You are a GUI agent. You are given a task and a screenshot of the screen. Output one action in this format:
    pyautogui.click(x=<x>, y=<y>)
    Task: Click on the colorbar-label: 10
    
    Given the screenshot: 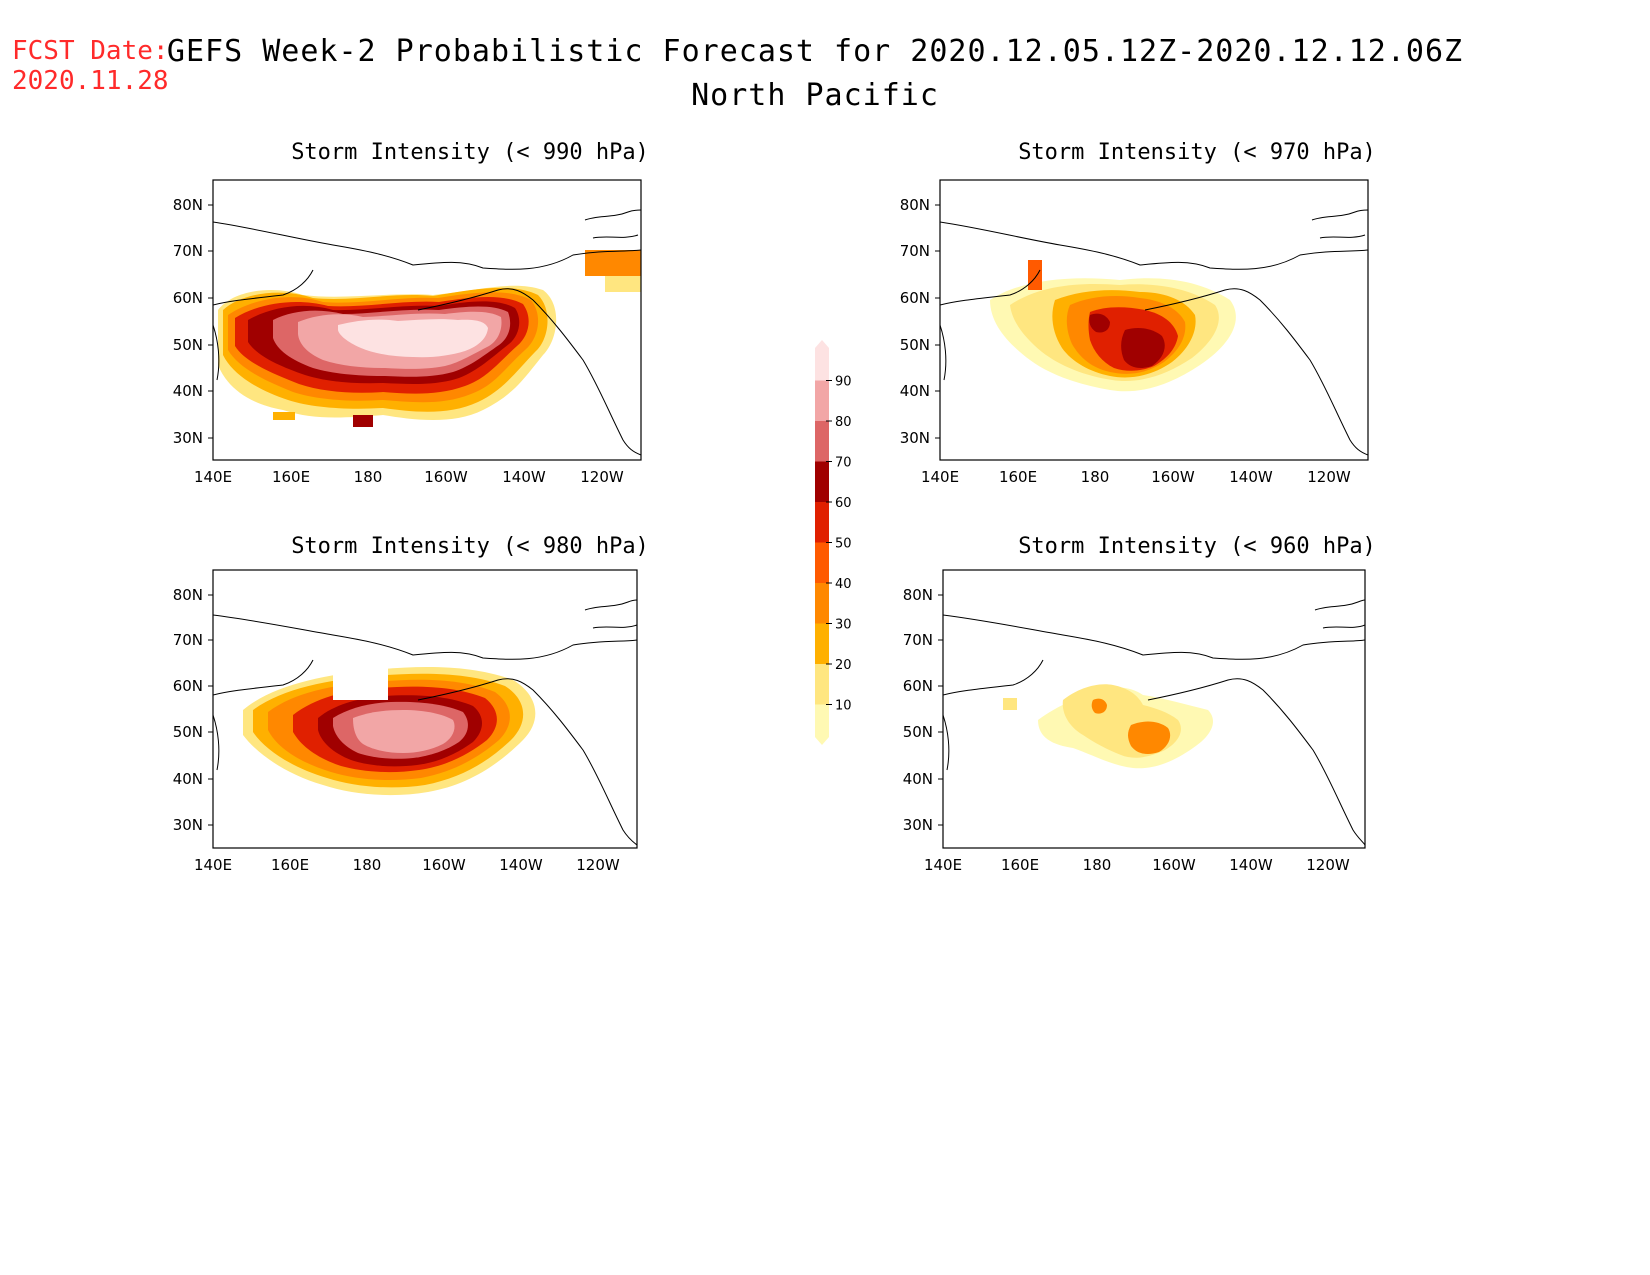 What is the action you would take?
    pyautogui.click(x=843, y=706)
    